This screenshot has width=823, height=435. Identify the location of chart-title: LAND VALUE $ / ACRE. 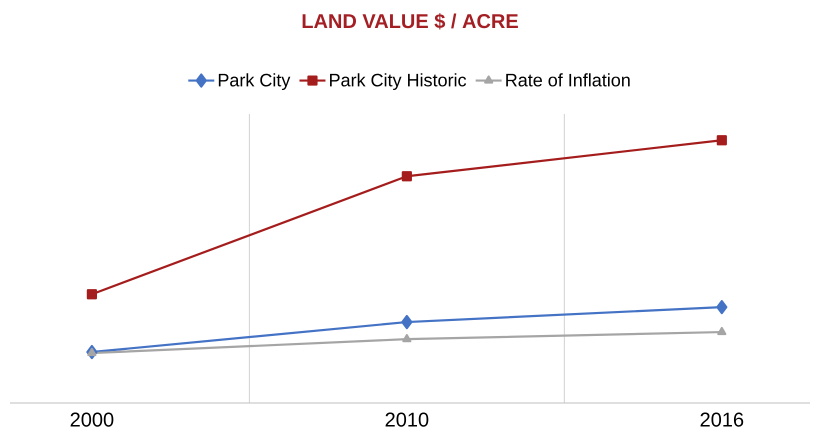
(410, 21).